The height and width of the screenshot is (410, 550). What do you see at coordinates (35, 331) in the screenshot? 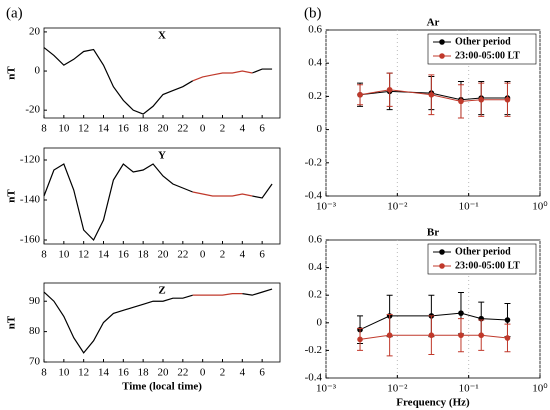
I see `y-tick-label: 80` at bounding box center [35, 331].